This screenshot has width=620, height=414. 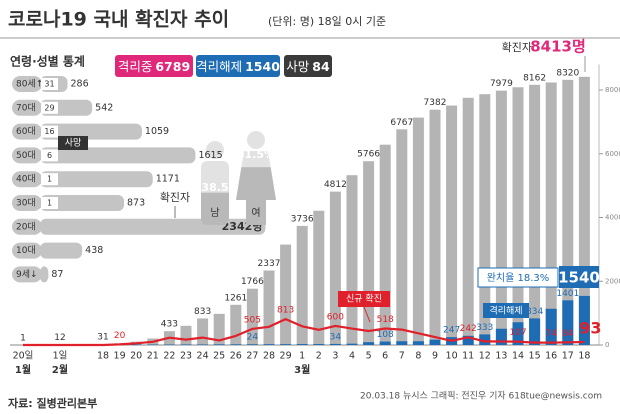 What do you see at coordinates (401, 123) in the screenshot?
I see `confirmed-label: 6767` at bounding box center [401, 123].